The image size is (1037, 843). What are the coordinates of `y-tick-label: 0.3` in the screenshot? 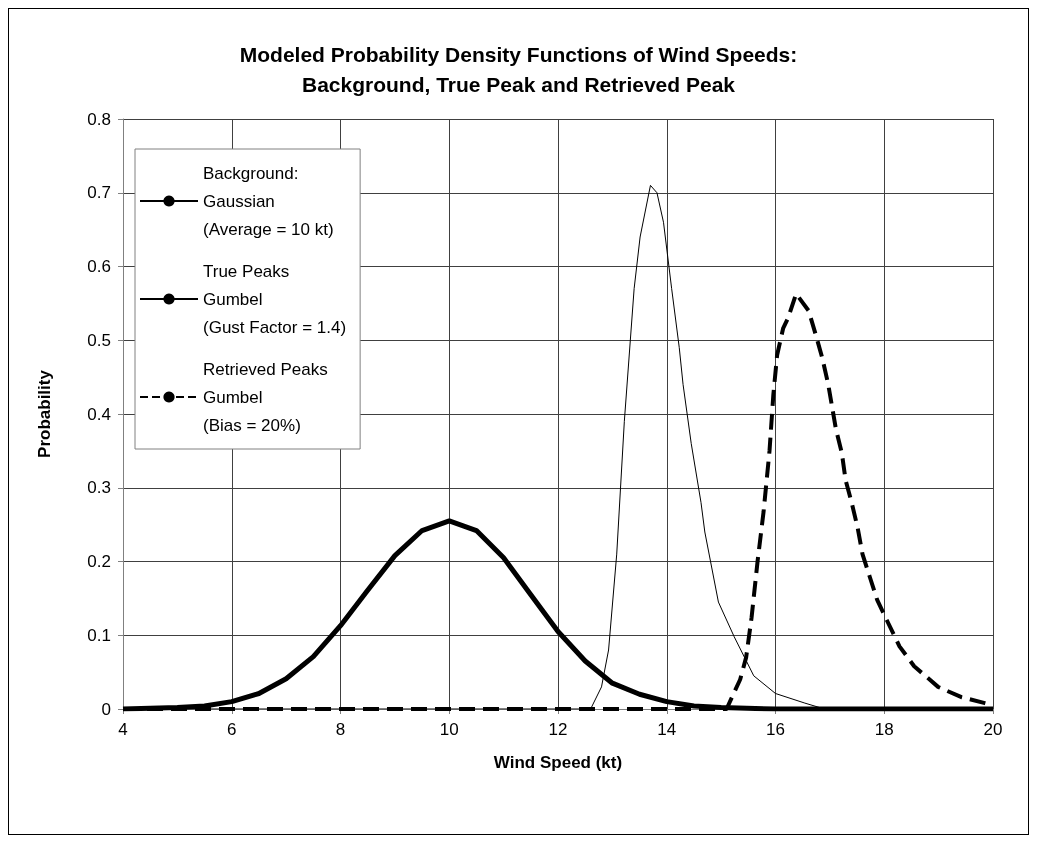 It's located at (99, 488).